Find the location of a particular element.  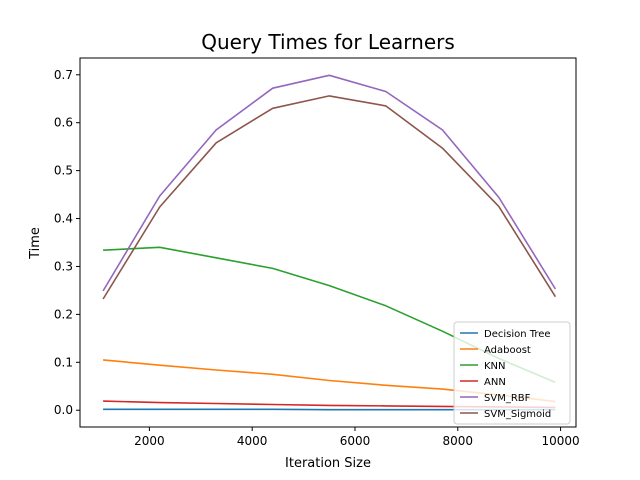

y-tick-label: 0.4 is located at coordinates (63, 219).